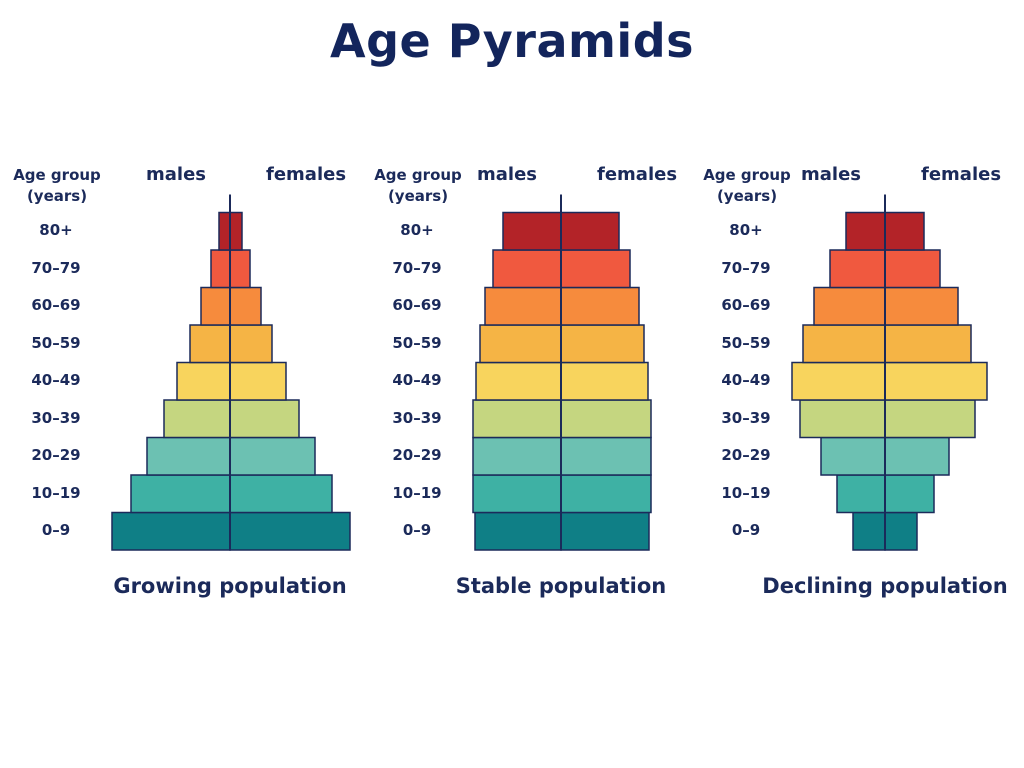  I want to click on pyramid-caption: Declining population, so click(885, 586).